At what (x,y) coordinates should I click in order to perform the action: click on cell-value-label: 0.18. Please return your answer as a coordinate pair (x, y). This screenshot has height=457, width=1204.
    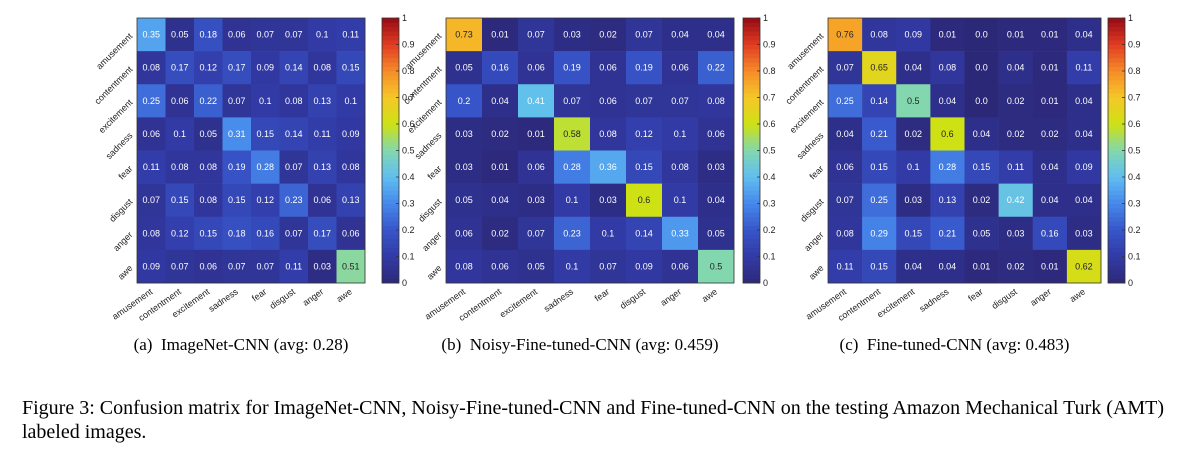
    Looking at the image, I should click on (208, 35).